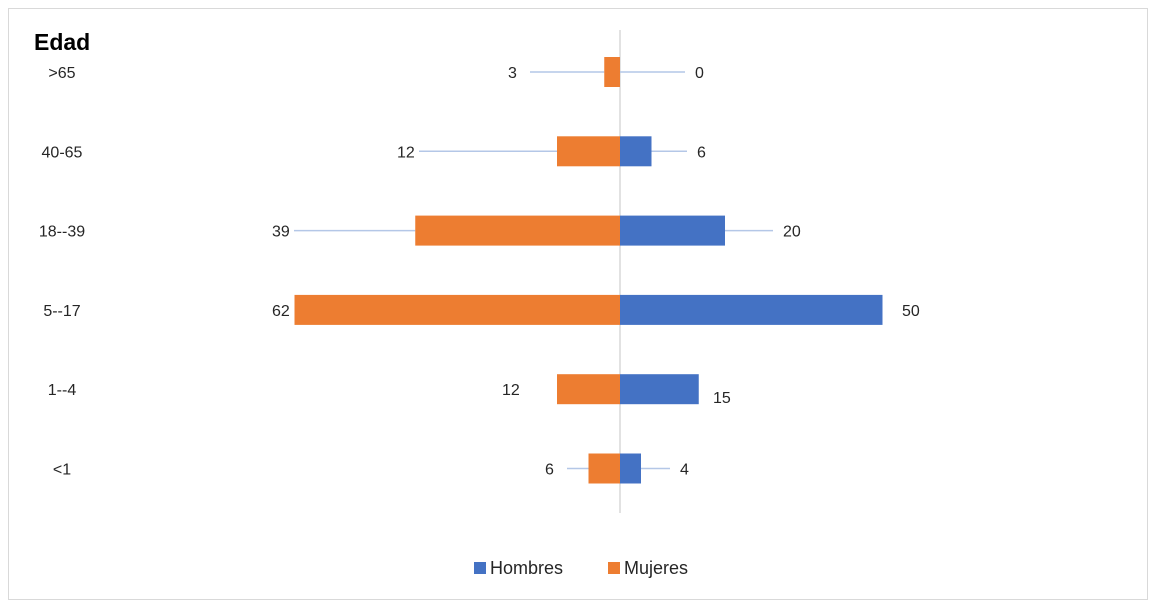  I want to click on hombres-value-label-2: 20, so click(792, 232).